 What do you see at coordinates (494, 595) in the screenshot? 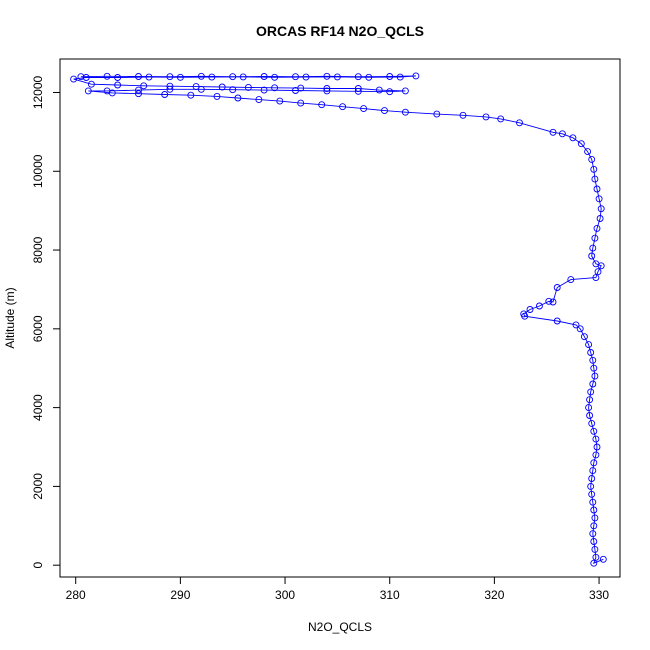
I see `x-tick-label: 320` at bounding box center [494, 595].